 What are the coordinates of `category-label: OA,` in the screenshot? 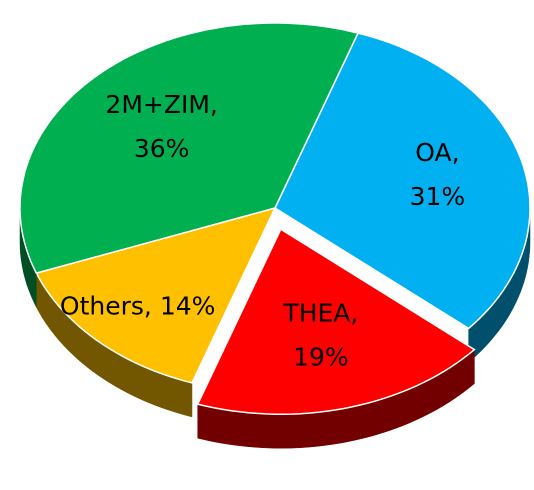 It's located at (437, 152).